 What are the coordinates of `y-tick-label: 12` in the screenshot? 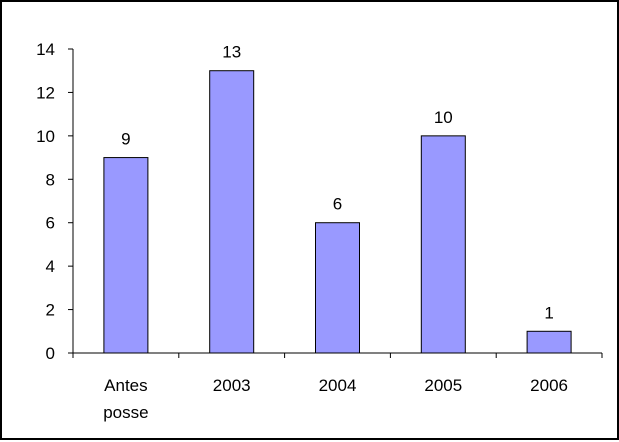 It's located at (45, 92).